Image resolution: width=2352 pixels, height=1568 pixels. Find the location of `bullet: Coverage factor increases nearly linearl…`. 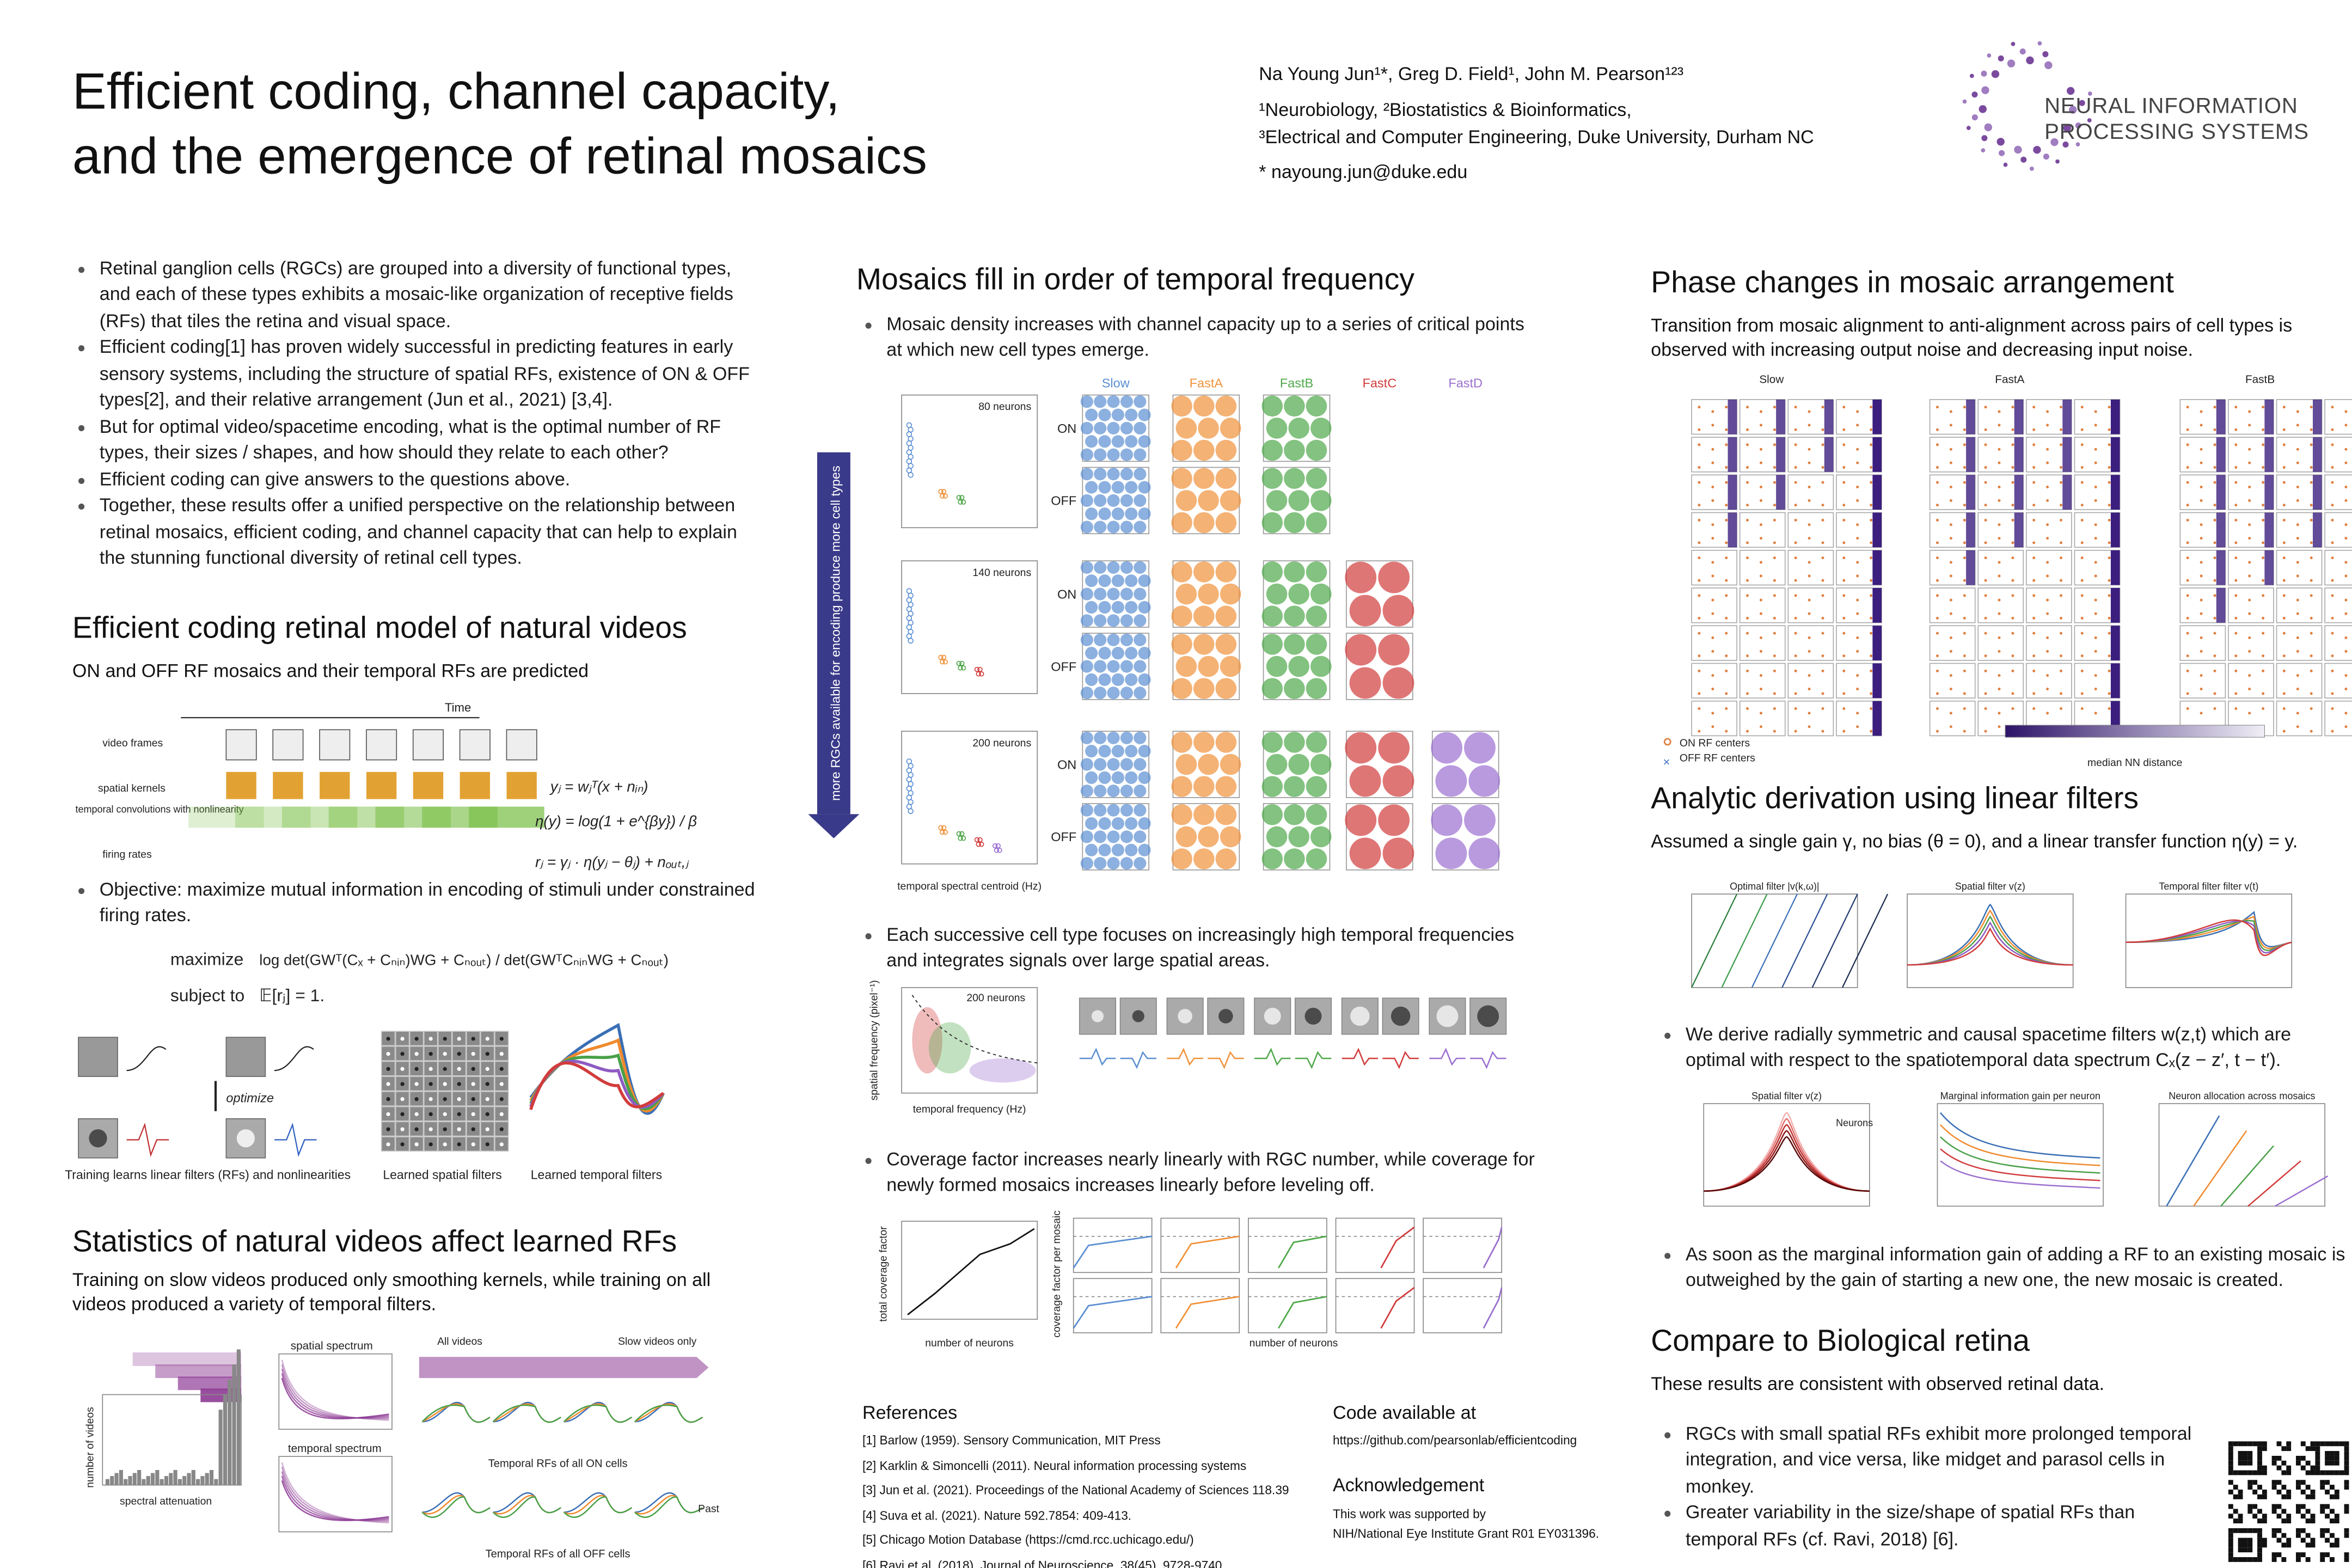

bullet: Coverage factor increases nearly linearl… is located at coordinates (1210, 1173).